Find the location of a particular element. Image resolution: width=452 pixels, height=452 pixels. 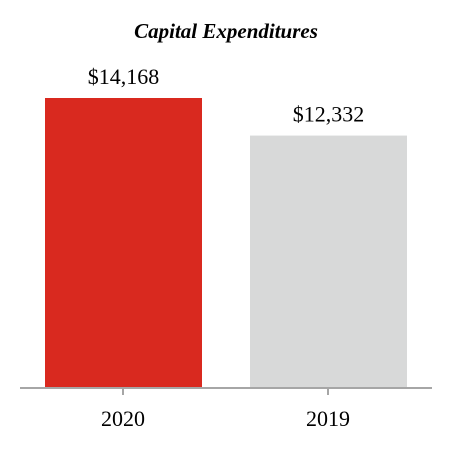

x-axis: 2020 2019 is located at coordinates (226, 409).